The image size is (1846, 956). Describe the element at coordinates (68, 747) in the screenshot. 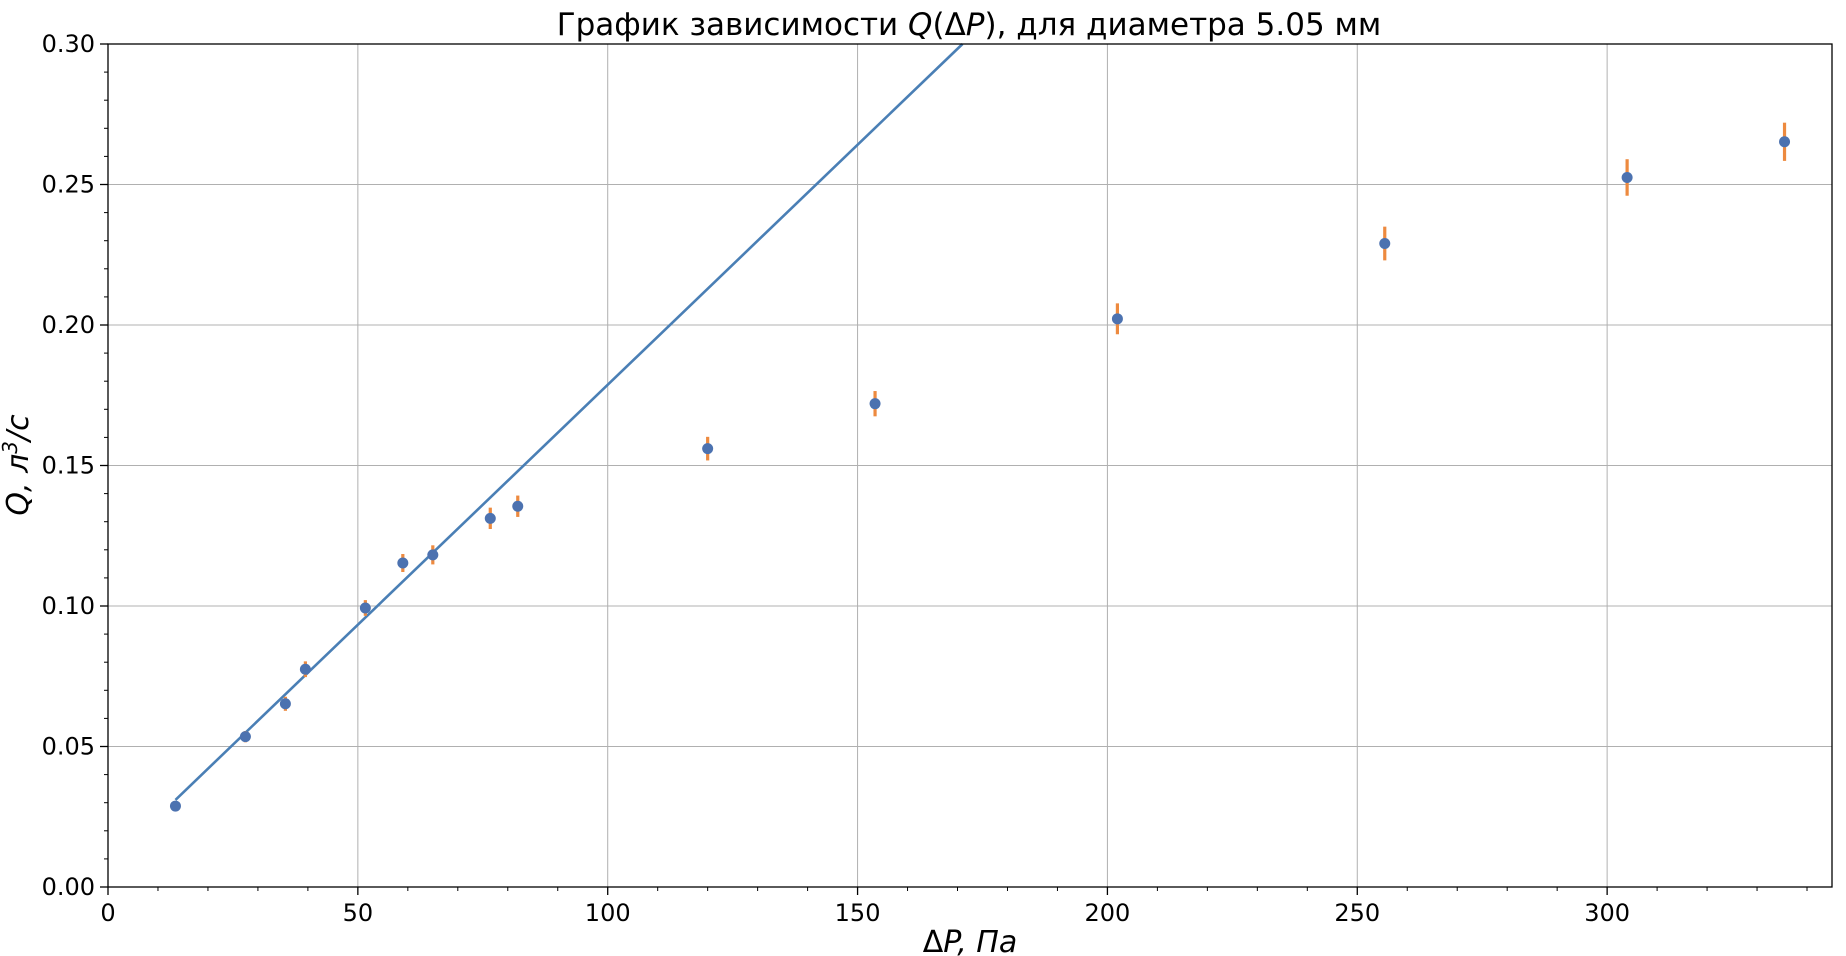

I see `y-tick-label: 0.05` at that location.